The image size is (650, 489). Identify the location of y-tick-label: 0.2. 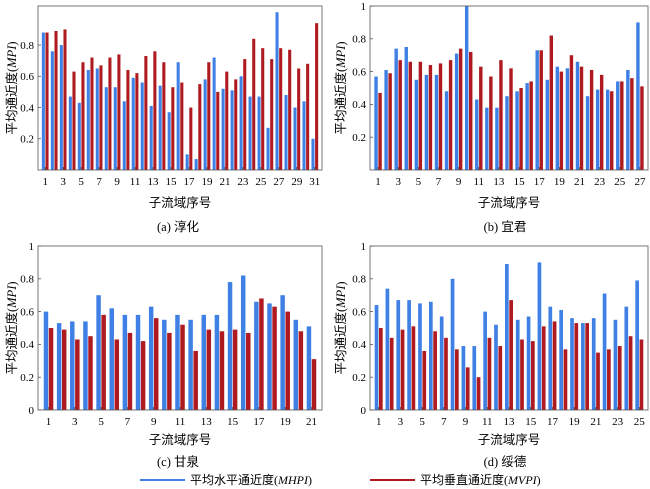
(359, 138).